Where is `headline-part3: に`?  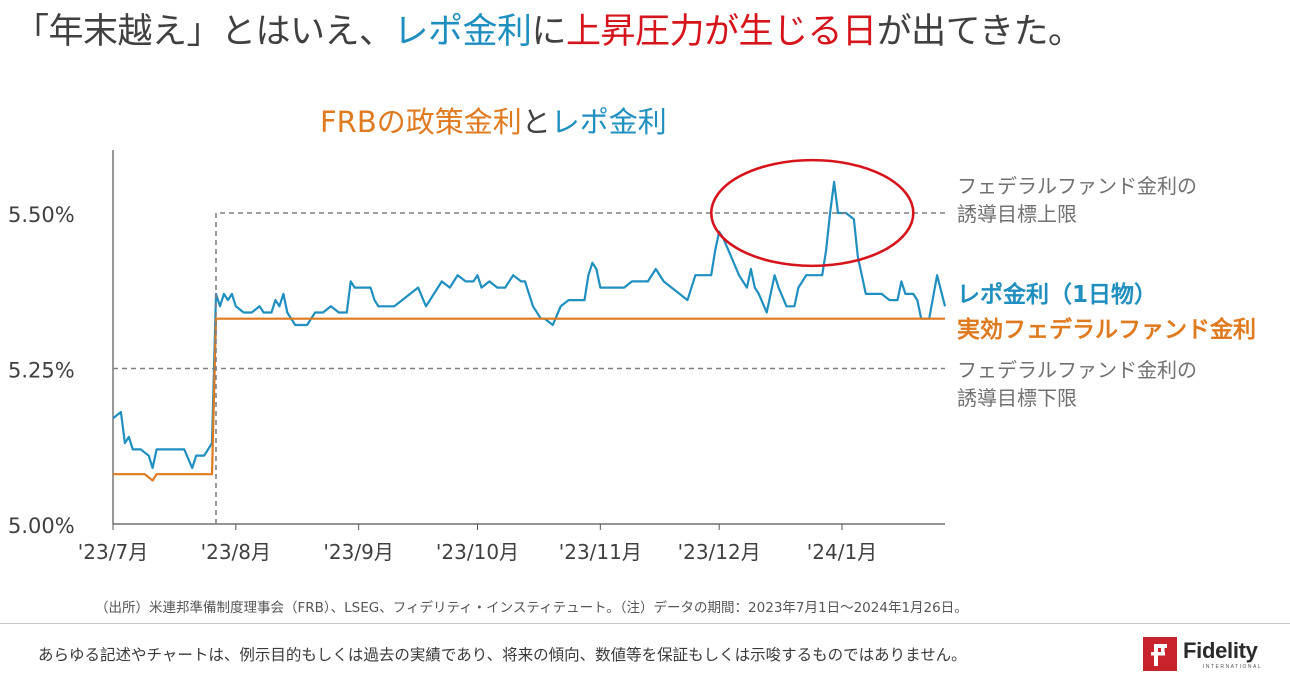
headline-part3: に is located at coordinates (549, 32).